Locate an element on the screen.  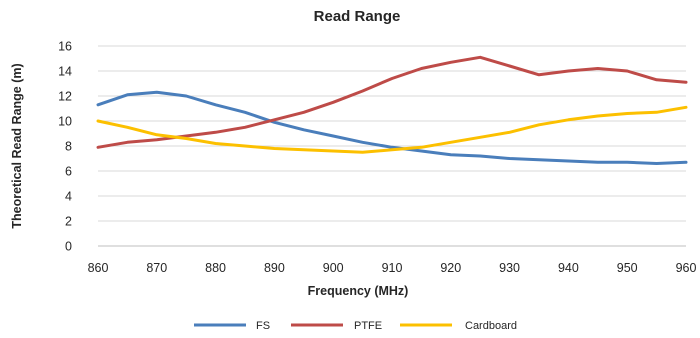
x-tick-label: 950 is located at coordinates (627, 268).